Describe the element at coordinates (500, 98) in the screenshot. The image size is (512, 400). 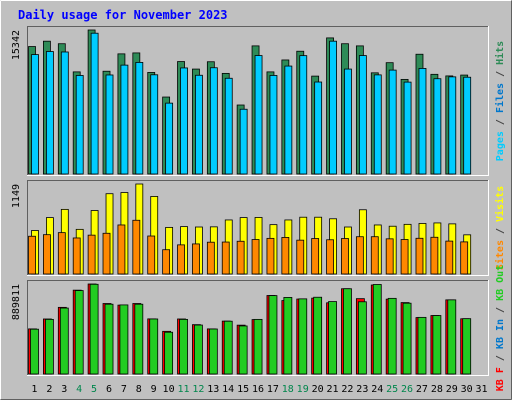
I see `y-axis-label-part: Files` at that location.